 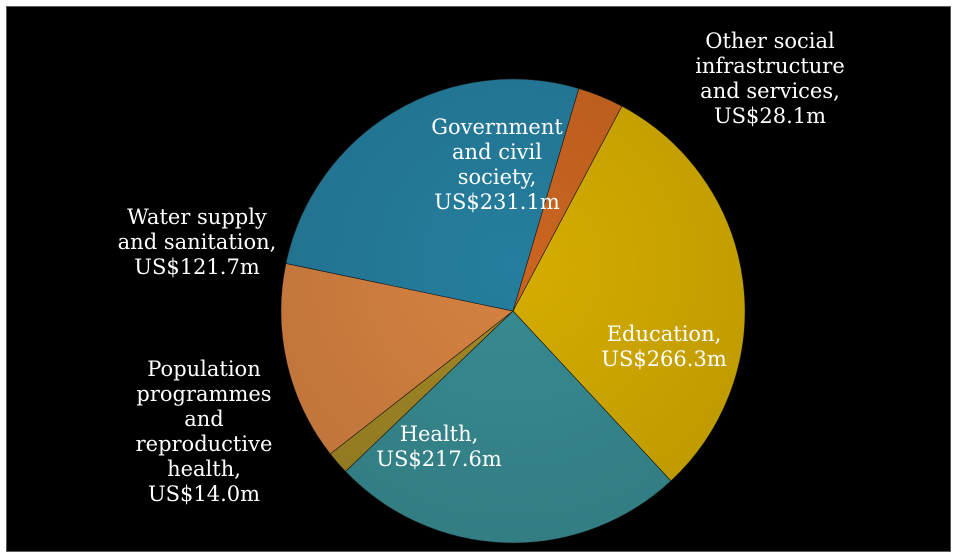 I want to click on slice-label-government: Government and civil society, US$231.1m, so click(x=497, y=164).